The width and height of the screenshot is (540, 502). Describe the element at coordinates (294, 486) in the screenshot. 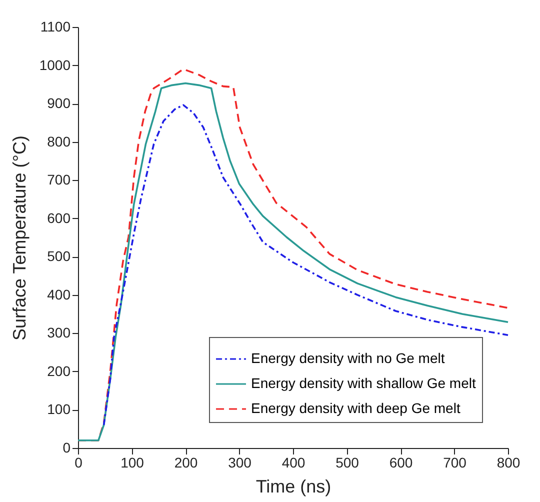

I see `x-axis-title: Time (ns)` at that location.